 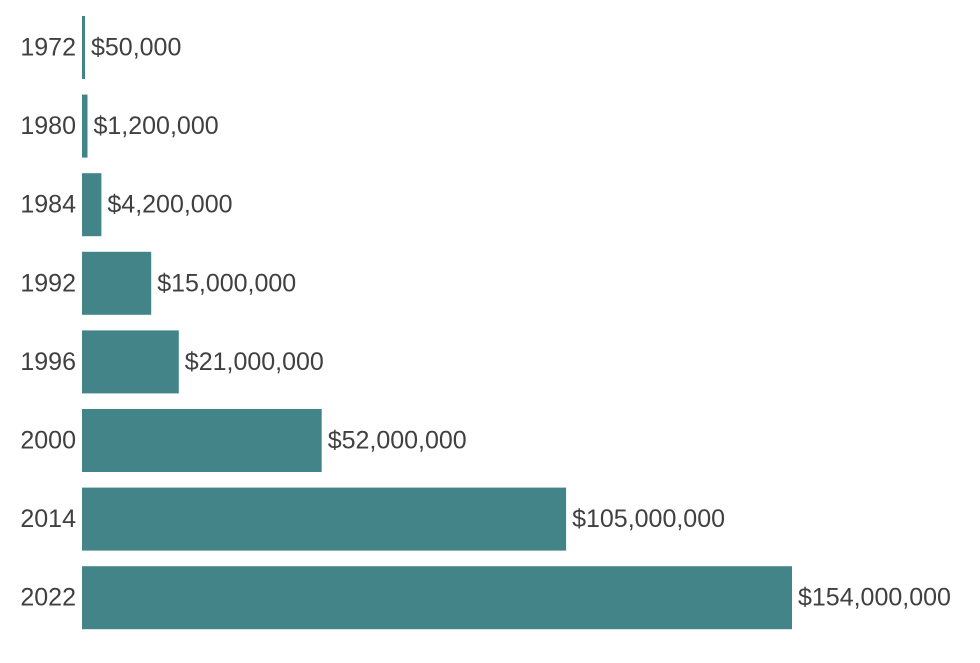 I want to click on bar-2014, so click(x=324, y=519).